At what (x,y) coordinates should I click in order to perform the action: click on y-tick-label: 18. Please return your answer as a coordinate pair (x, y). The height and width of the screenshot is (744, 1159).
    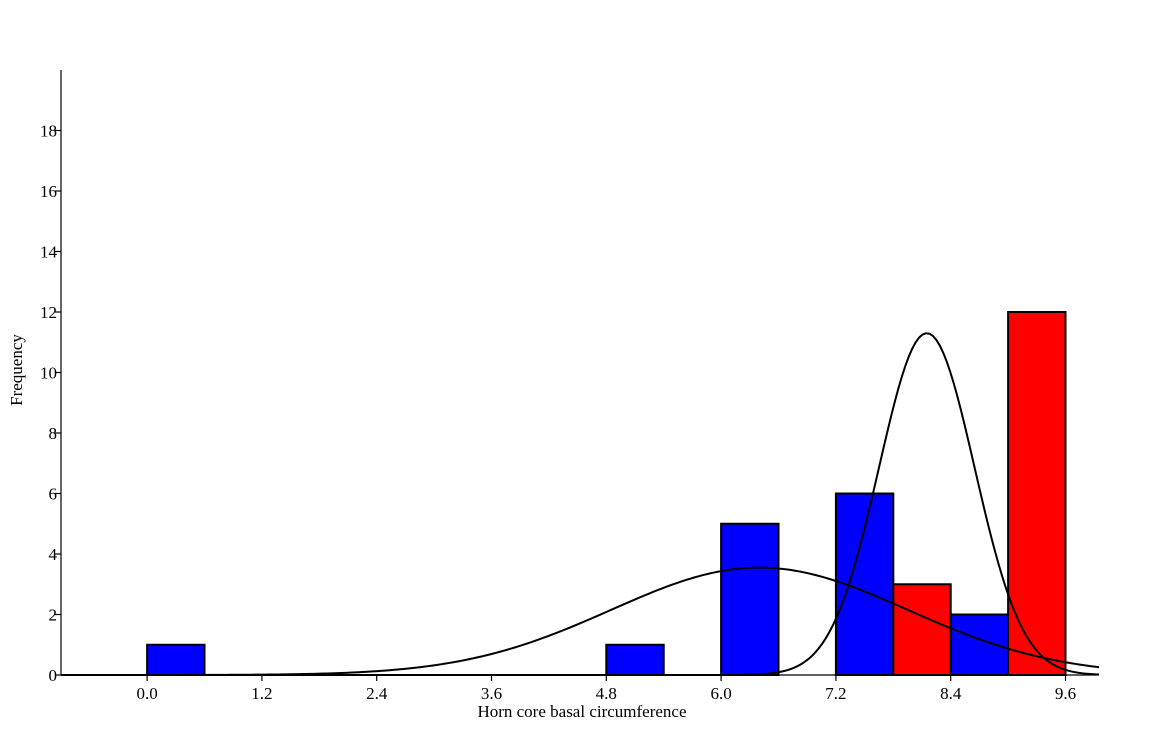
    Looking at the image, I should click on (48, 131).